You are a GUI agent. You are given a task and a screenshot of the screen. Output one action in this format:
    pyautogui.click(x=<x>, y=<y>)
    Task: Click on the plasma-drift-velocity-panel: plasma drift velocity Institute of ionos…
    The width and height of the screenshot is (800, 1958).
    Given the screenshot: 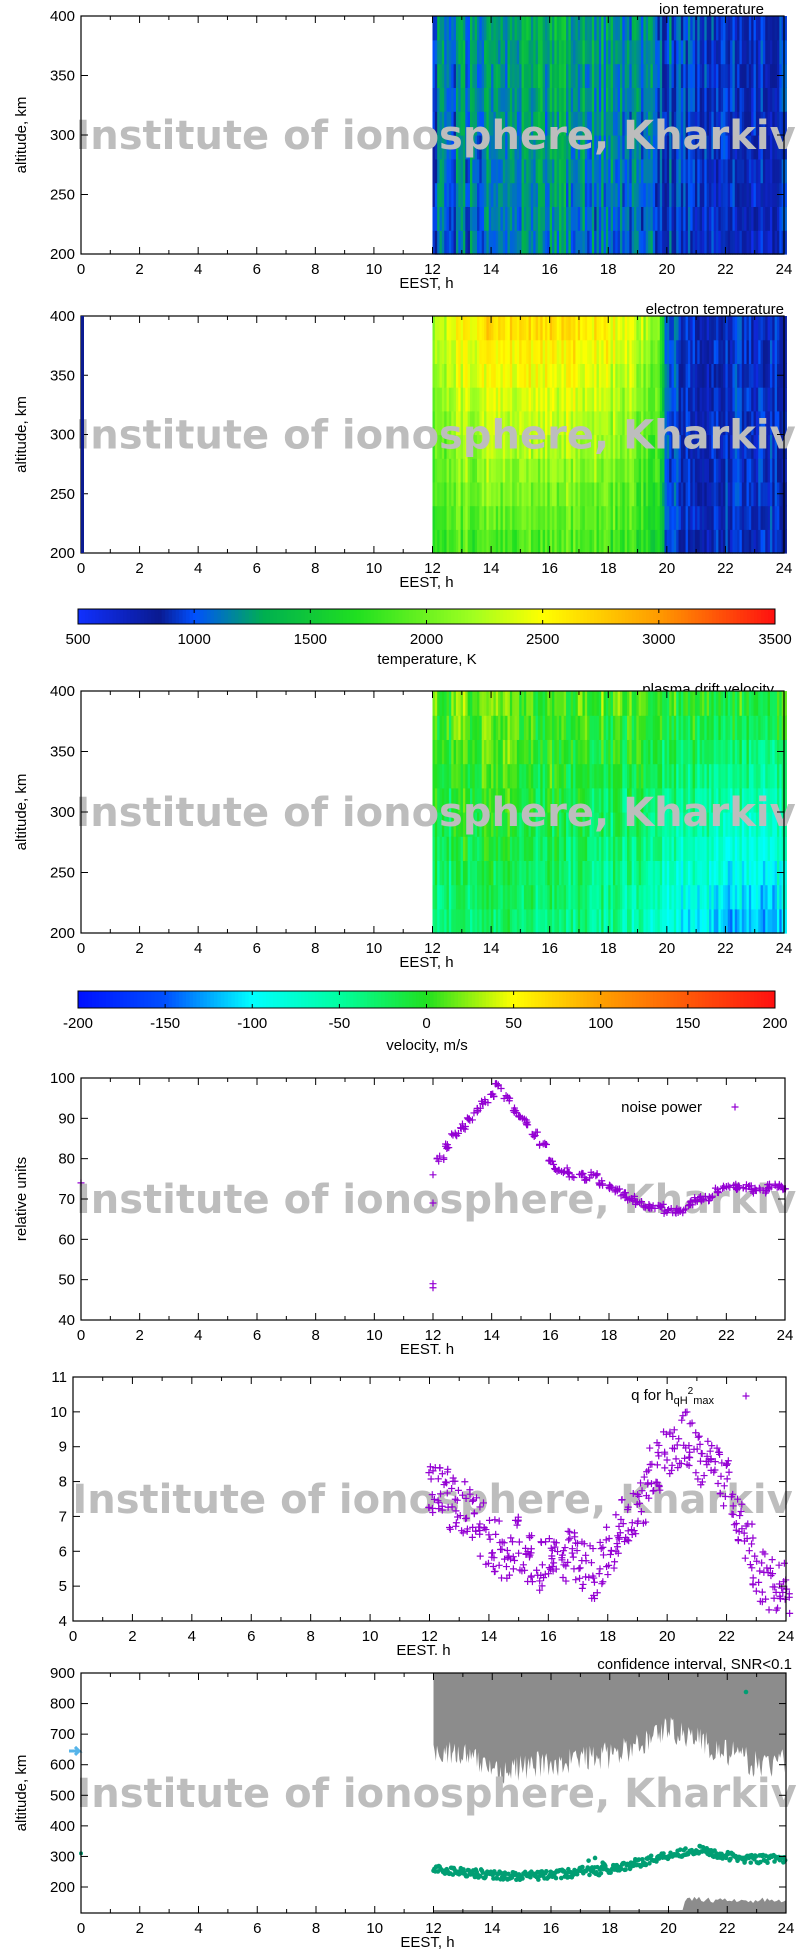 What is the action you would take?
    pyautogui.click(x=404, y=826)
    